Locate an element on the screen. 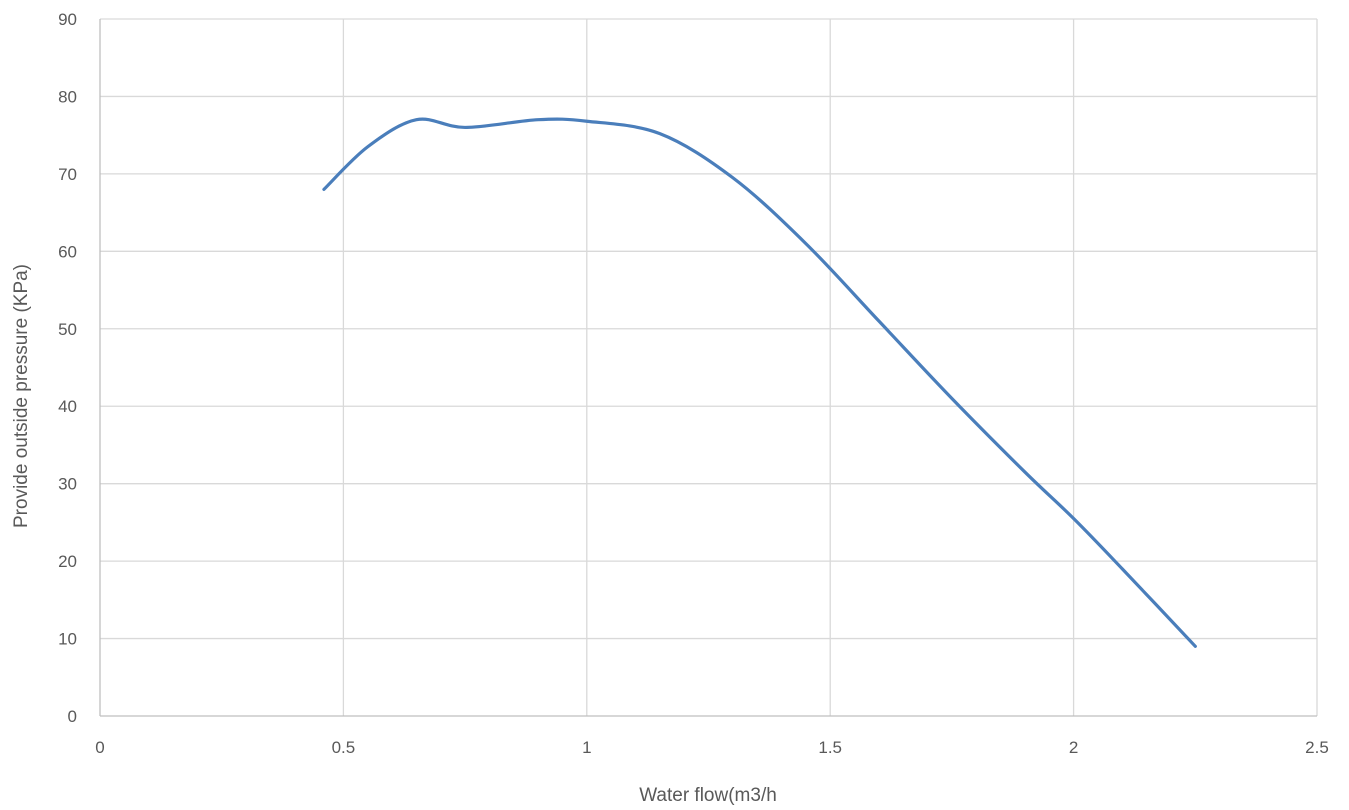 The height and width of the screenshot is (810, 1349). y-tick-labels: 0 10 20 30 40 50 60 70 80 90 is located at coordinates (67, 368).